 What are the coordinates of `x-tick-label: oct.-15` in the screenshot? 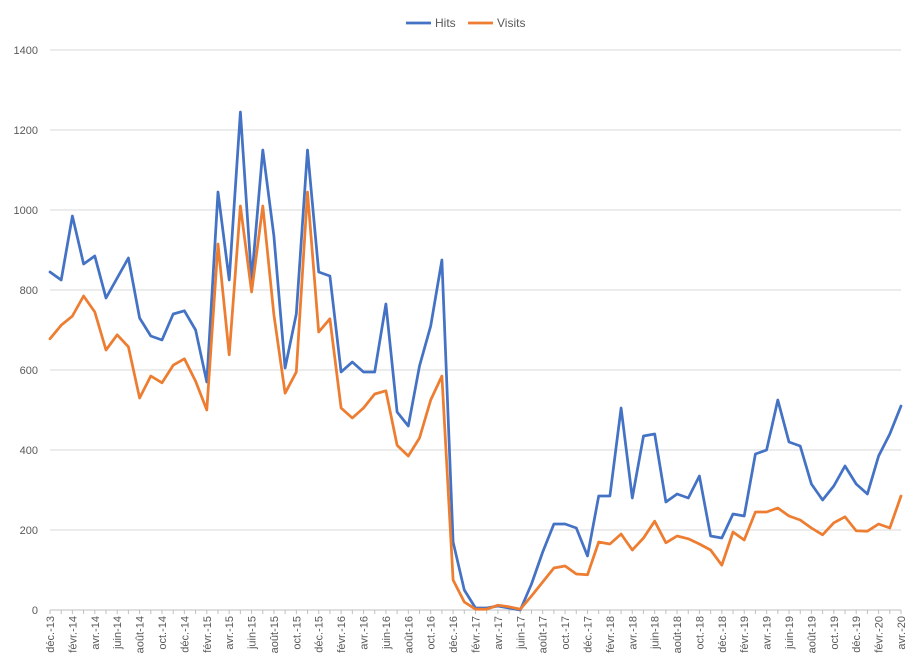 It's located at (297, 633).